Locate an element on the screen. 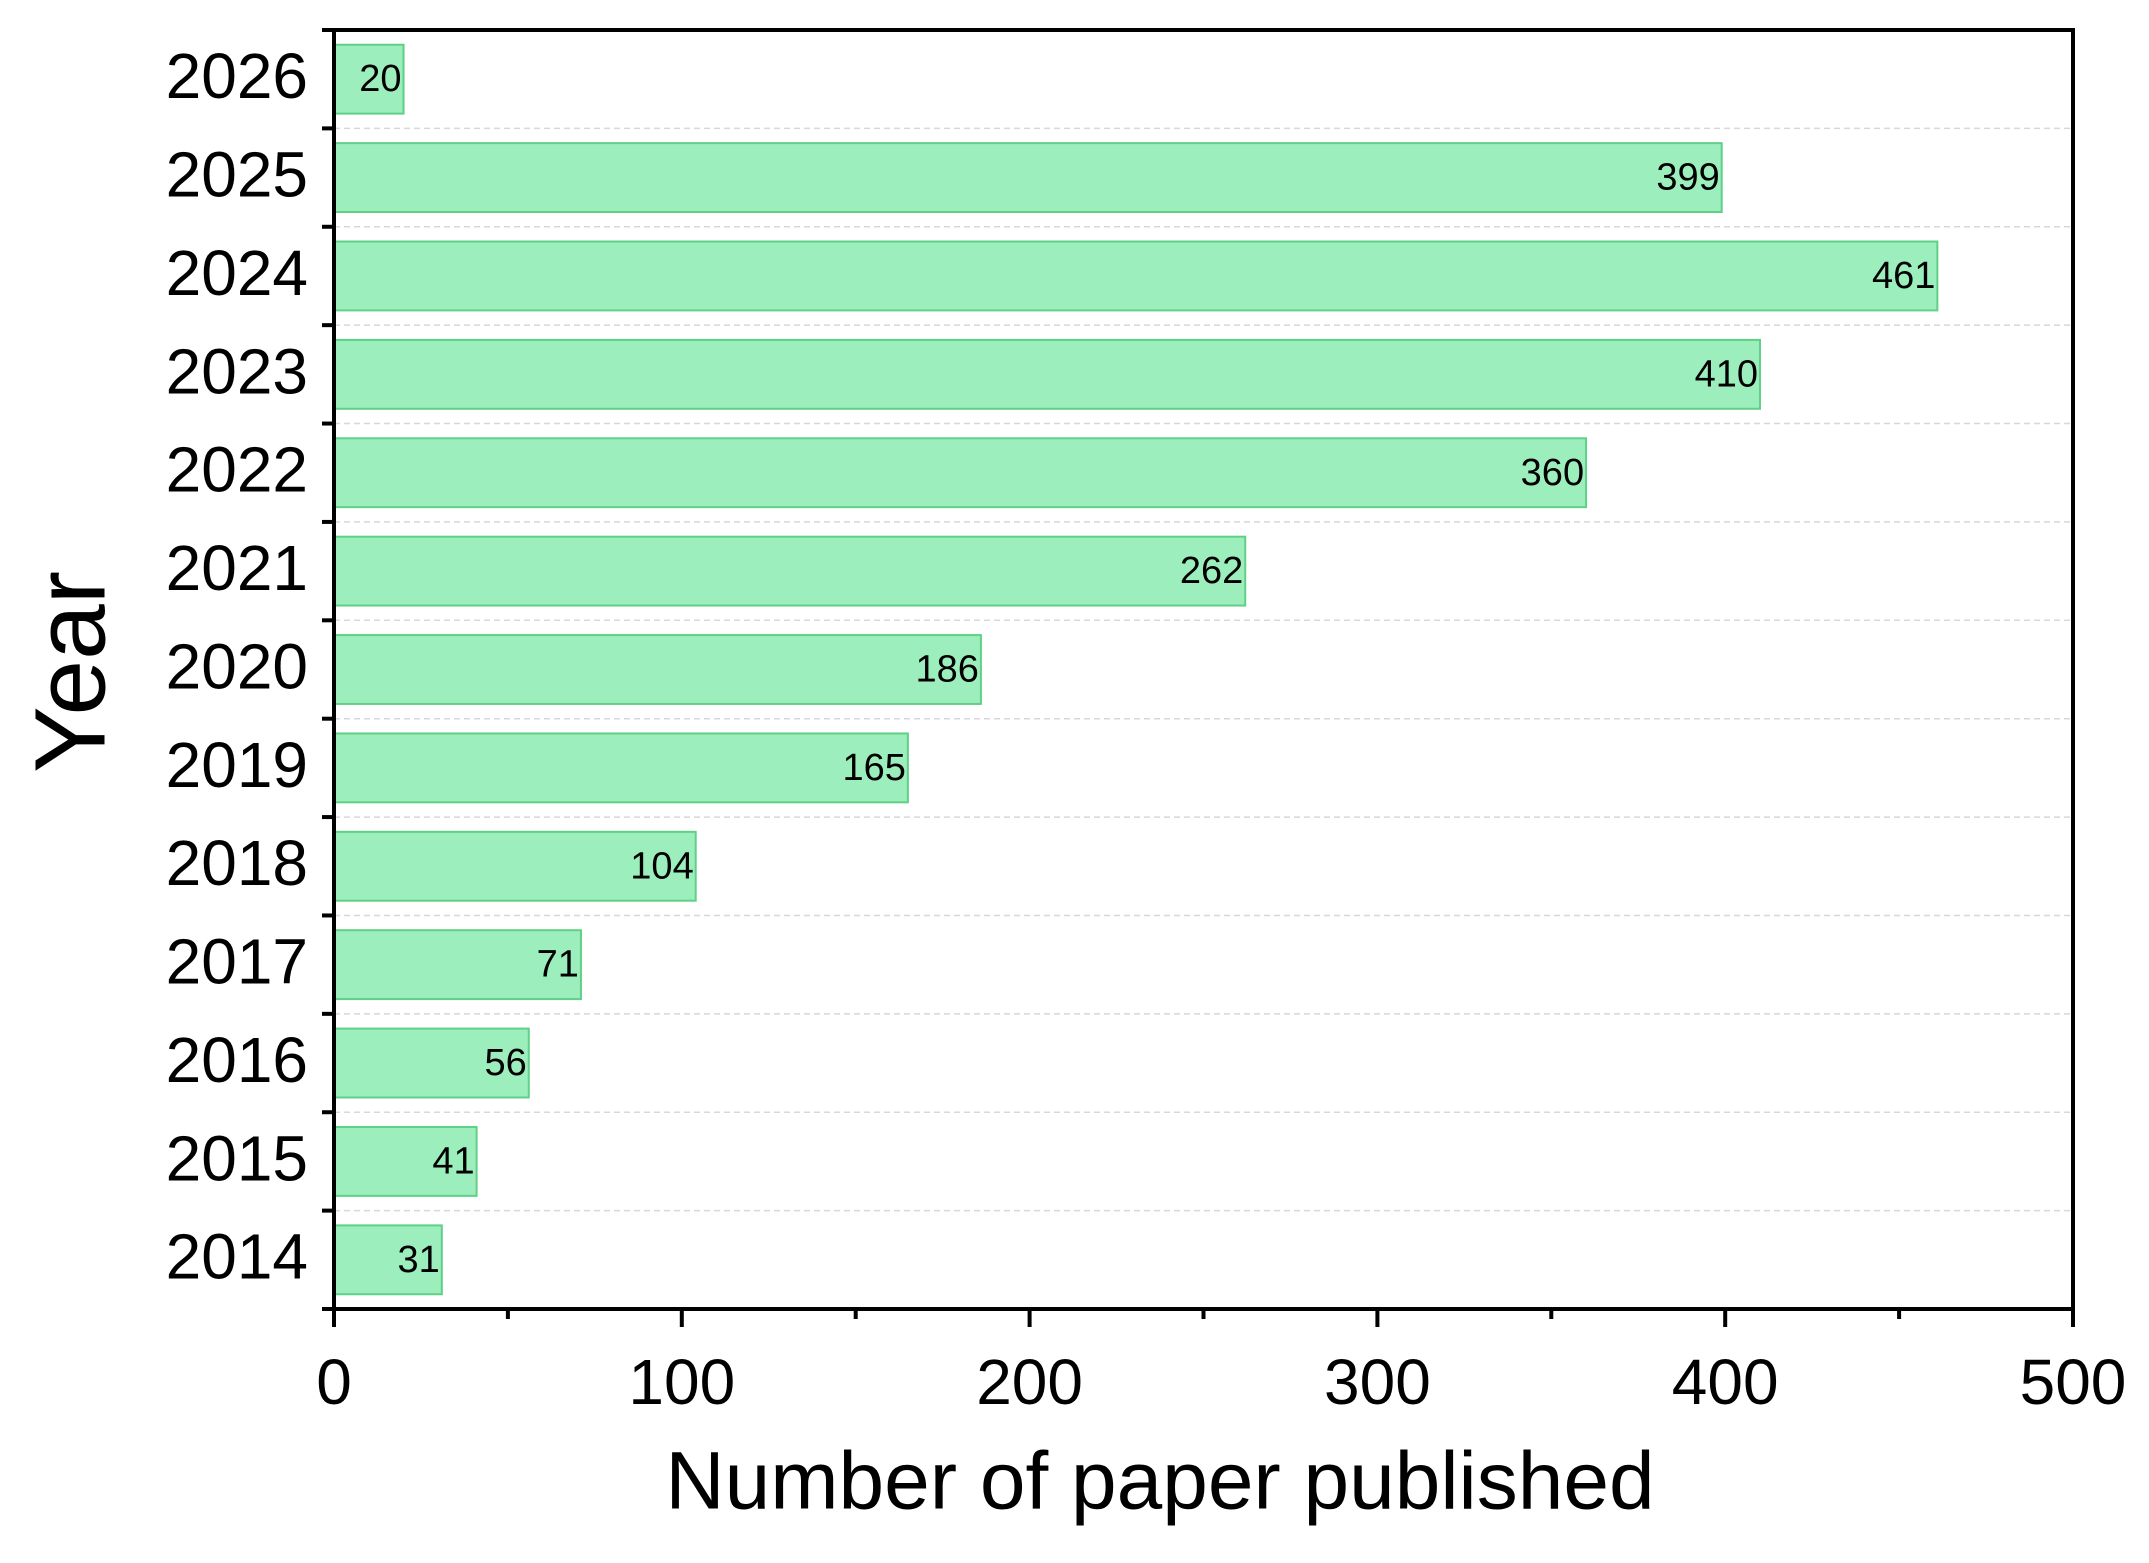  x-tick-label: 400 is located at coordinates (1725, 1382).